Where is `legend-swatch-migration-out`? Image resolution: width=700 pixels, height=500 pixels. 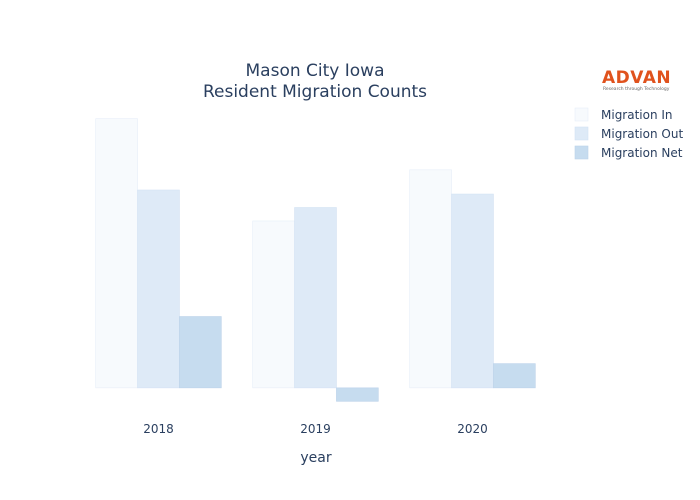
legend-swatch-migration-out is located at coordinates (581, 133).